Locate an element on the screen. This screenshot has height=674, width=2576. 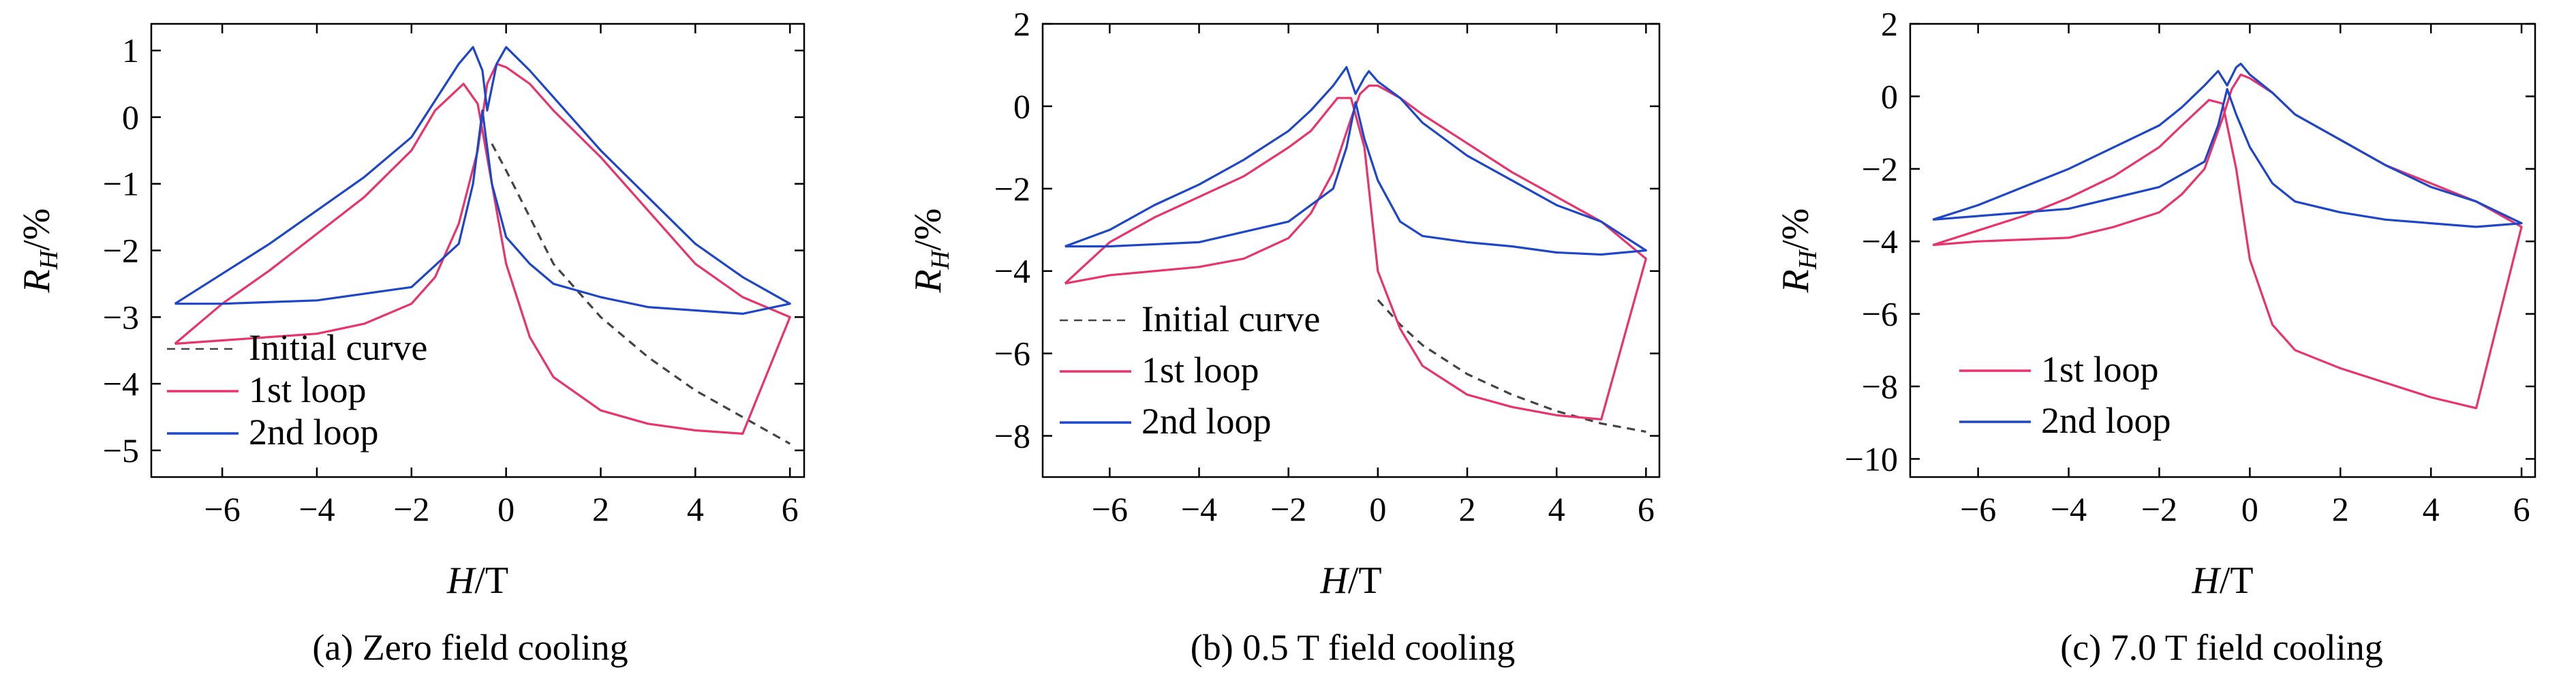
legend: 1st loop 2nd loop is located at coordinates (2065, 395).